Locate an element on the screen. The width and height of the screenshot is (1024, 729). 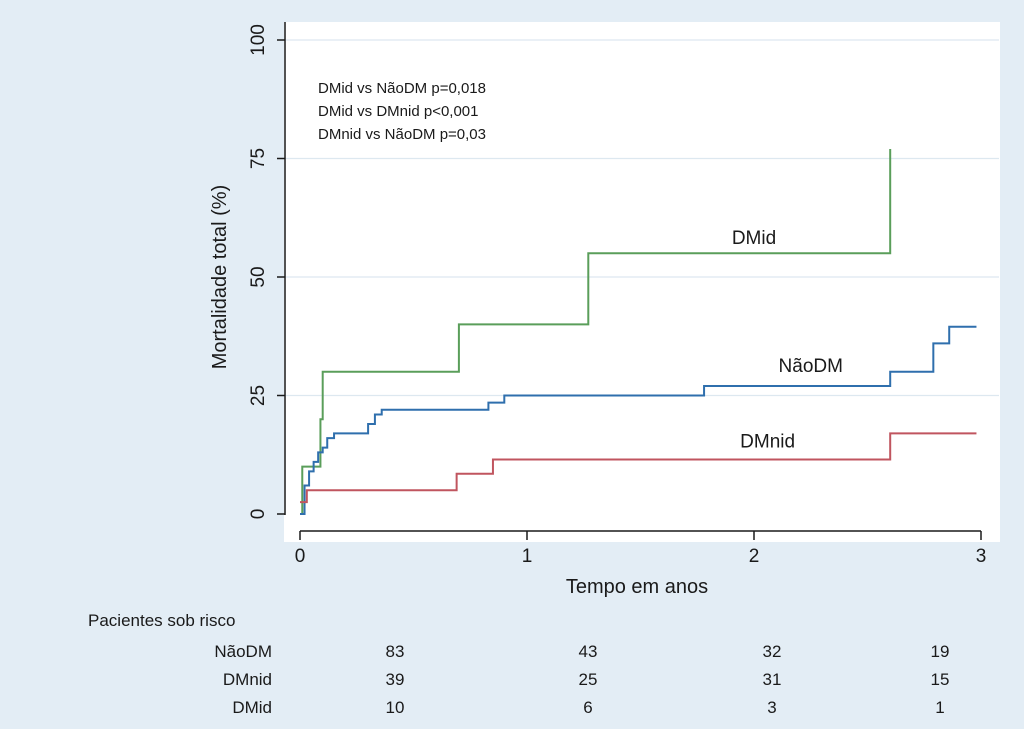
x-tick-label-2: 2 is located at coordinates (754, 556).